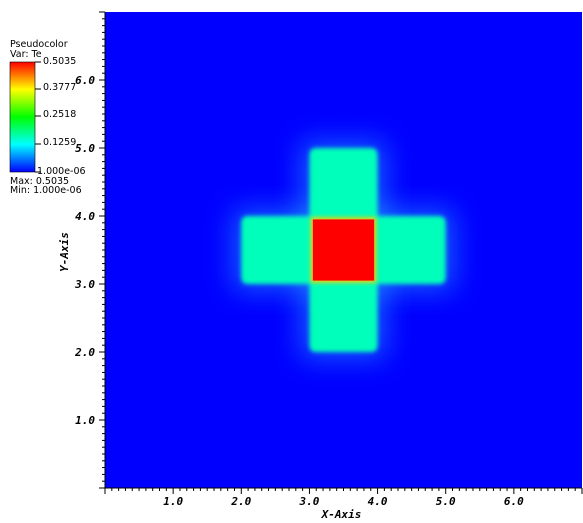 The width and height of the screenshot is (583, 523). What do you see at coordinates (85, 80) in the screenshot?
I see `y-tick-label: 6.0` at bounding box center [85, 80].